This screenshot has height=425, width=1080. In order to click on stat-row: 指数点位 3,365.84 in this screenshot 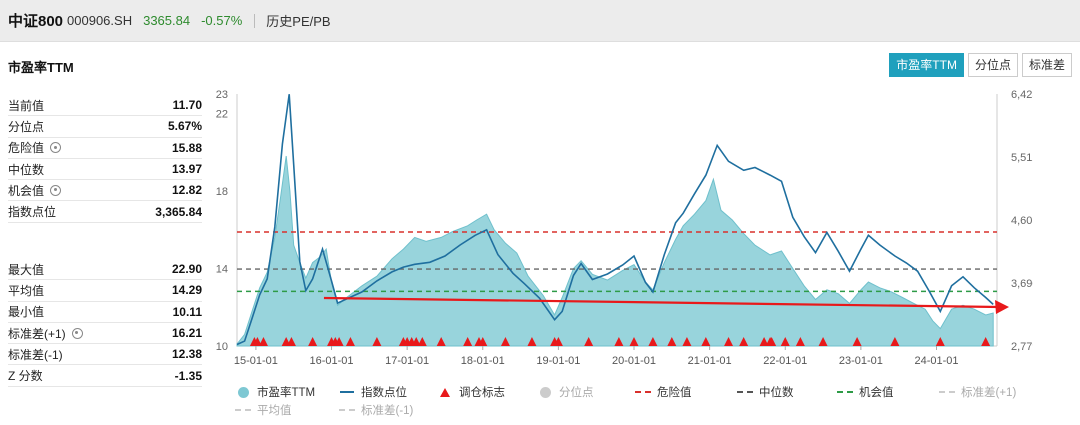, I will do `click(105, 212)`.